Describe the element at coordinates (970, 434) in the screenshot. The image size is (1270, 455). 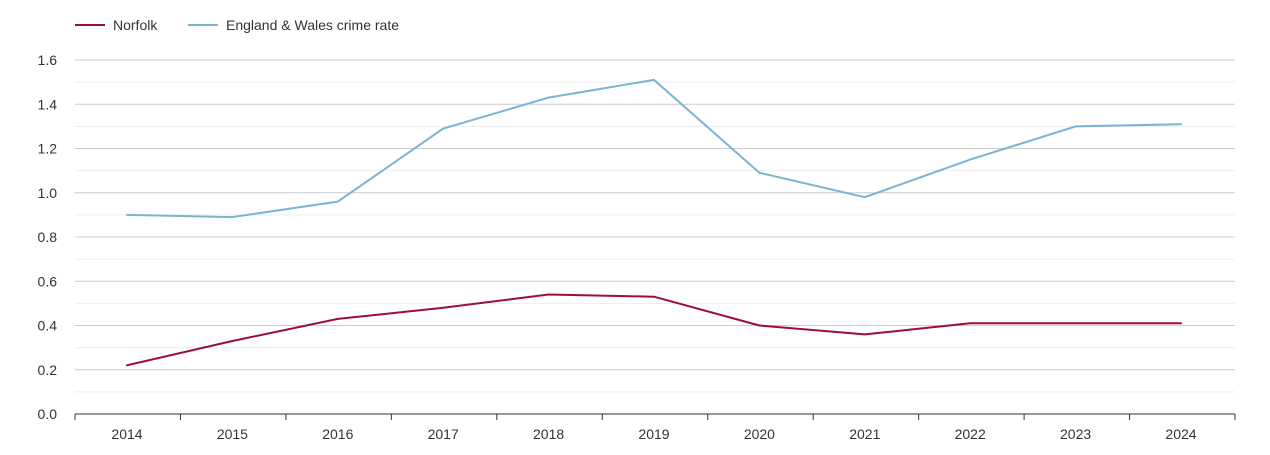
I see `x-tick-label: 2022` at that location.